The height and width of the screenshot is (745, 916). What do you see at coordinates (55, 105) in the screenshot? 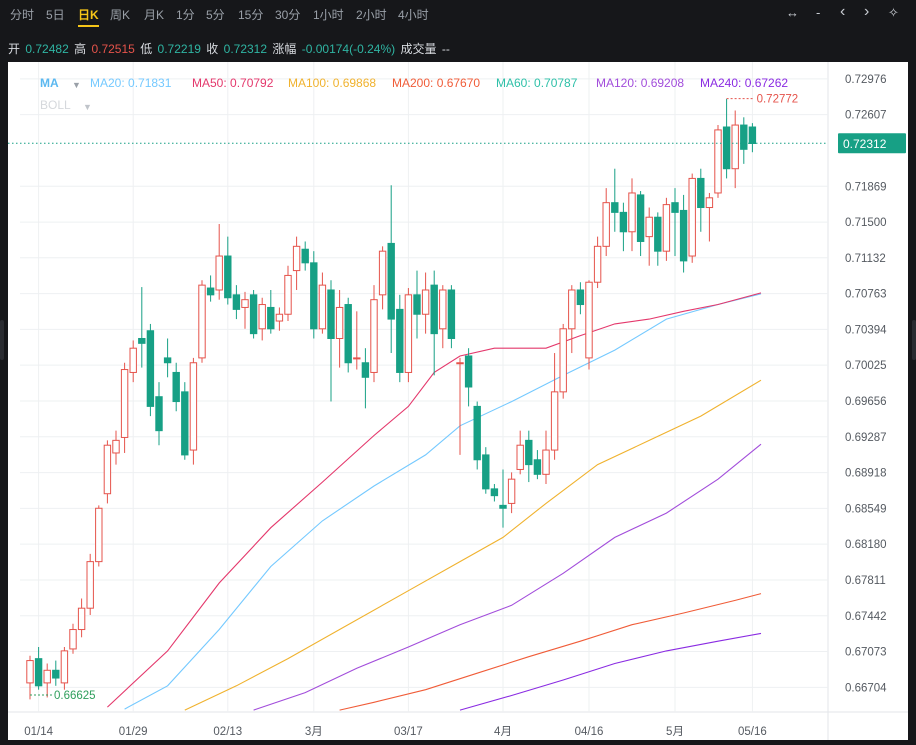
I see `boll-toggle-label: BOLL` at bounding box center [55, 105].